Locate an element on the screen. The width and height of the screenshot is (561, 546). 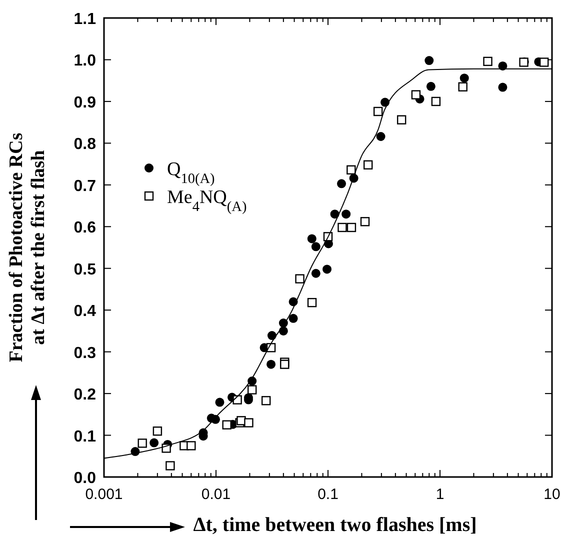
y-tick-label: 0.3 is located at coordinates (85, 353).